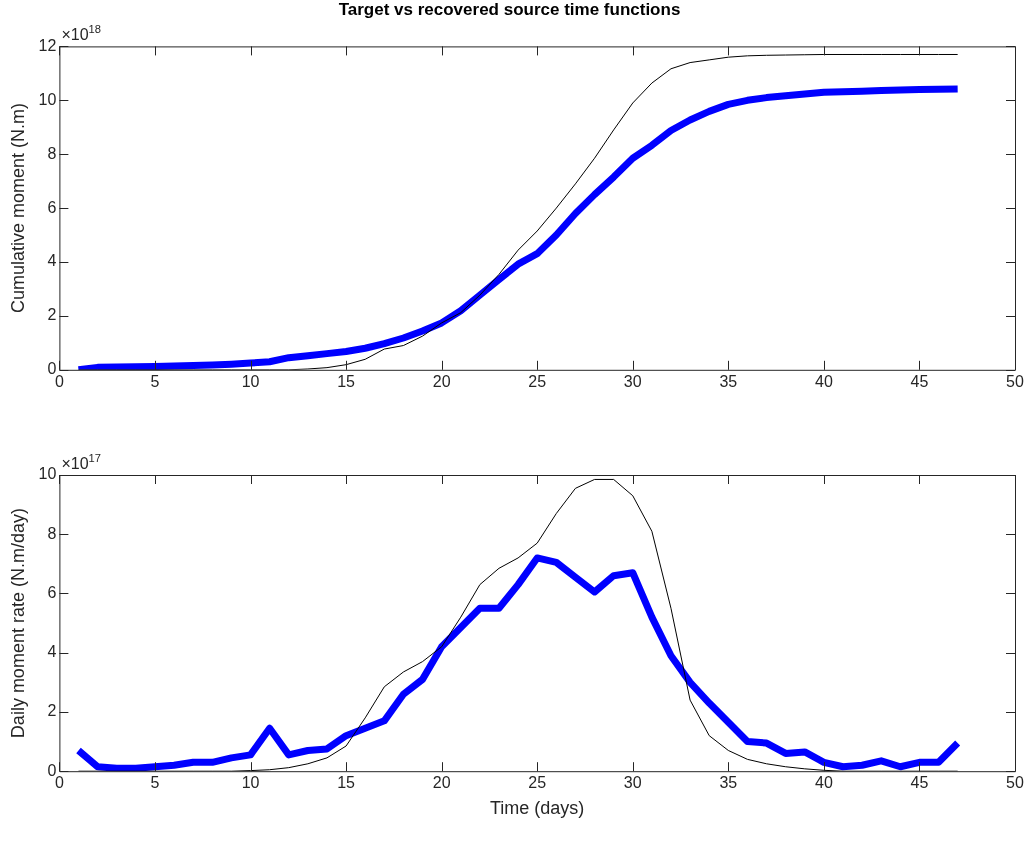 Image resolution: width=1031 pixels, height=854 pixels. I want to click on chart-title: Target vs recovered source time functions, so click(509, 9).